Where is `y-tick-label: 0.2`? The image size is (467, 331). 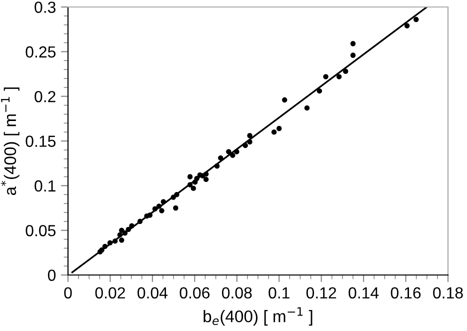
y-tick-label: 0.2 is located at coordinates (45, 96).